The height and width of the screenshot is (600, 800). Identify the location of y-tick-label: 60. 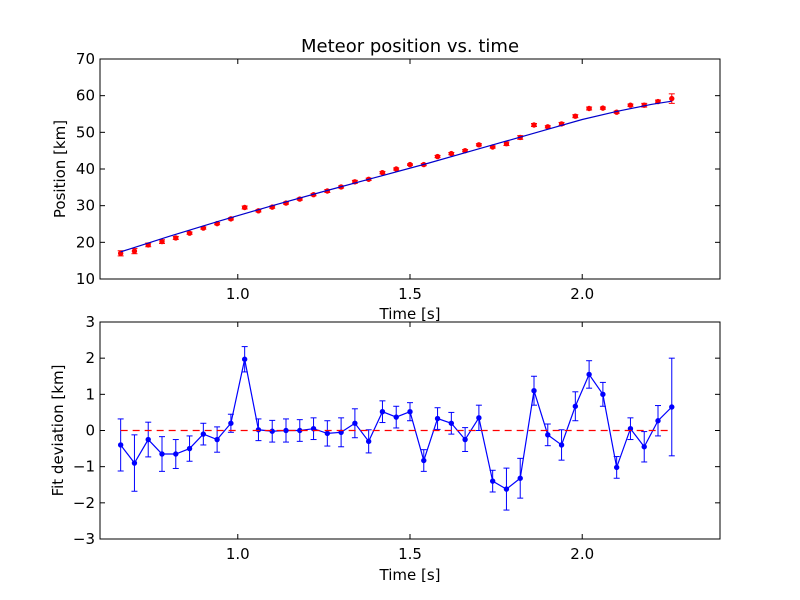
(85, 96).